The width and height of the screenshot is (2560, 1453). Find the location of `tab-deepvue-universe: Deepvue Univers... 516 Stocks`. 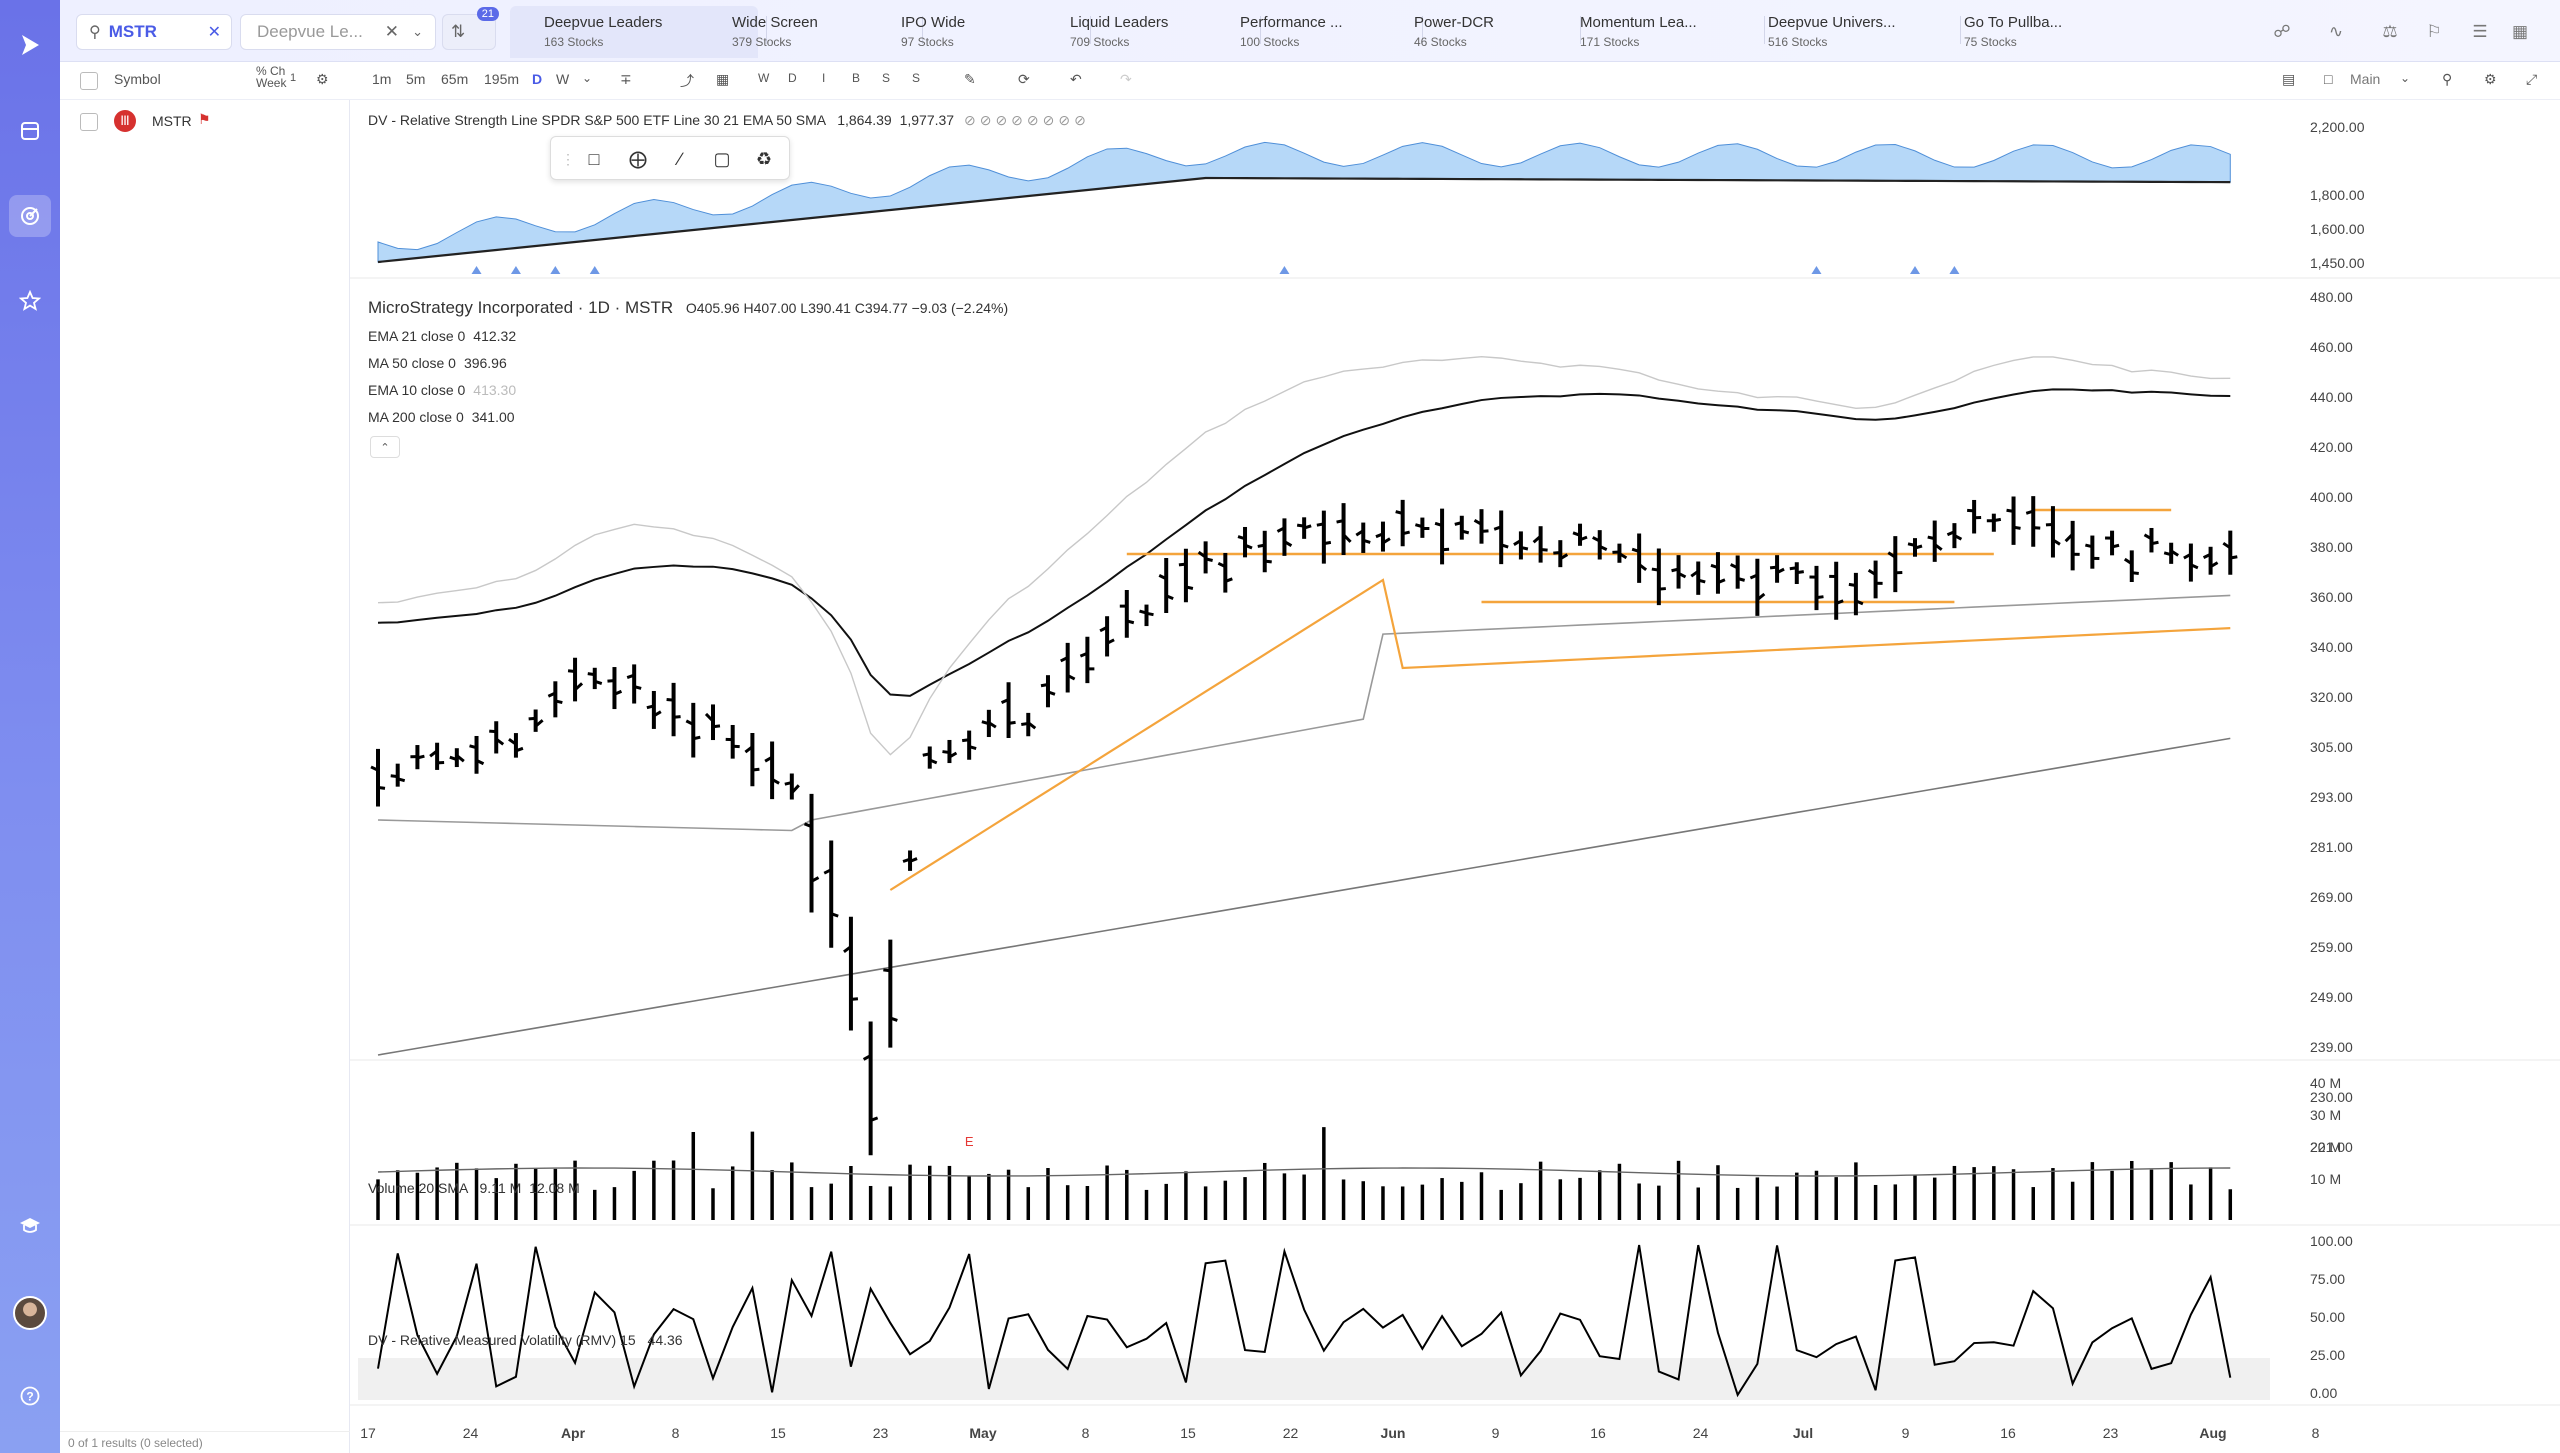

tab-deepvue-universe: Deepvue Univers... 516 Stocks is located at coordinates (1858, 32).